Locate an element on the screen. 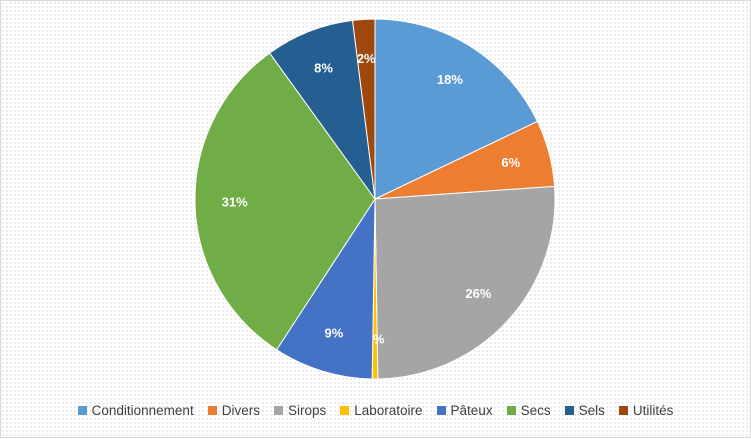  legend-item: Laboratoire is located at coordinates (381, 410).